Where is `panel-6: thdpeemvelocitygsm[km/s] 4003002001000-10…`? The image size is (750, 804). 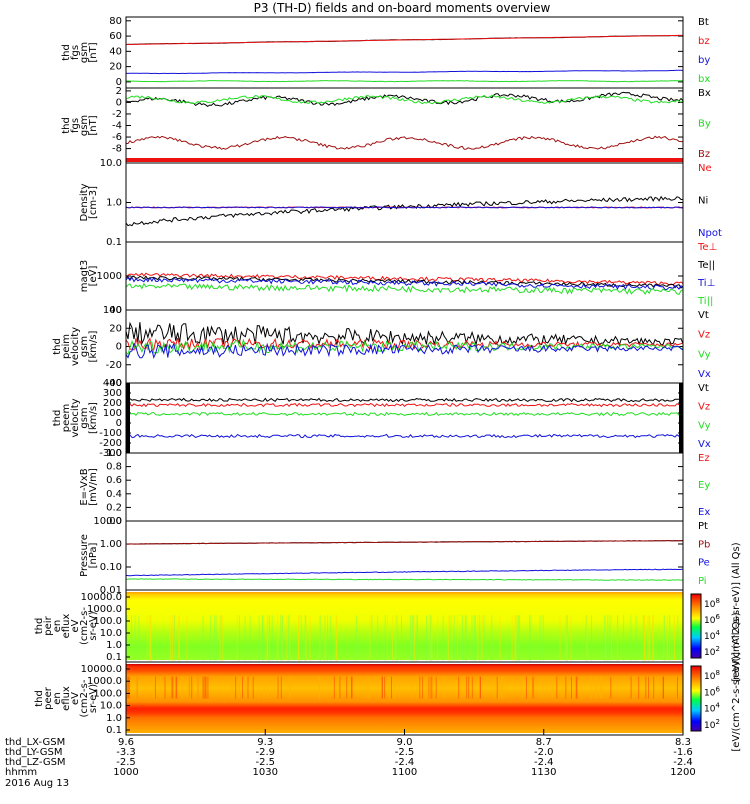 panel-6: thdpeemvelocitygsm[km/s] 4003002001000-10… is located at coordinates (381, 418).